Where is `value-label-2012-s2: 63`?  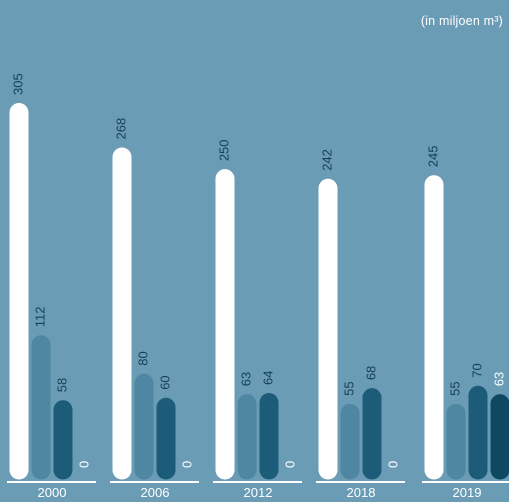
value-label-2012-s2: 63 is located at coordinates (245, 379).